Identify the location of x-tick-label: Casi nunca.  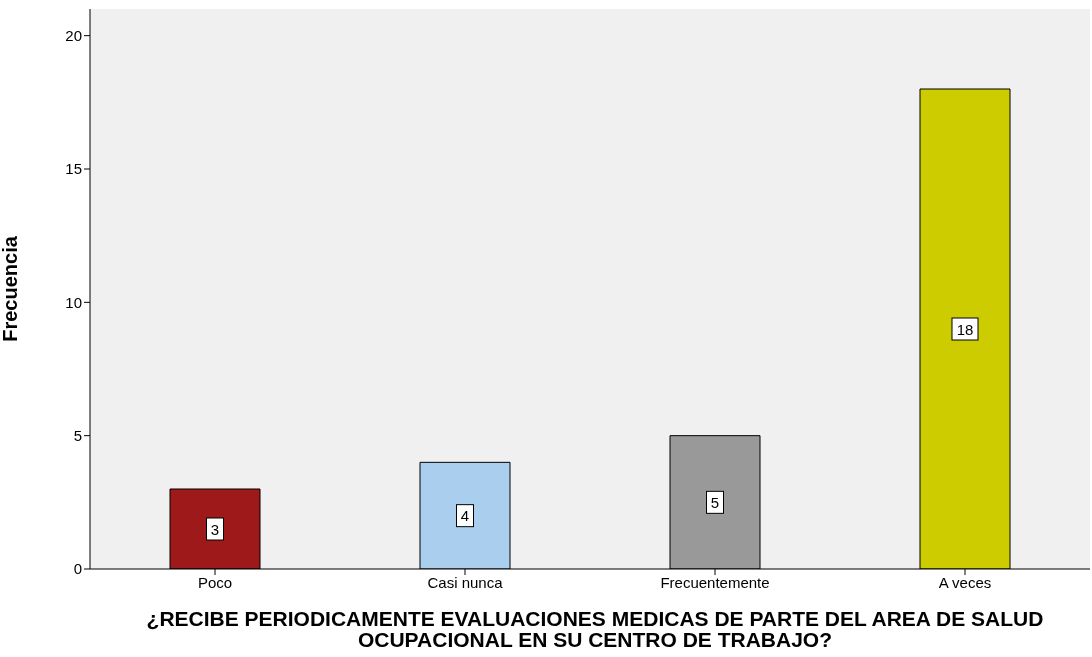
(465, 582).